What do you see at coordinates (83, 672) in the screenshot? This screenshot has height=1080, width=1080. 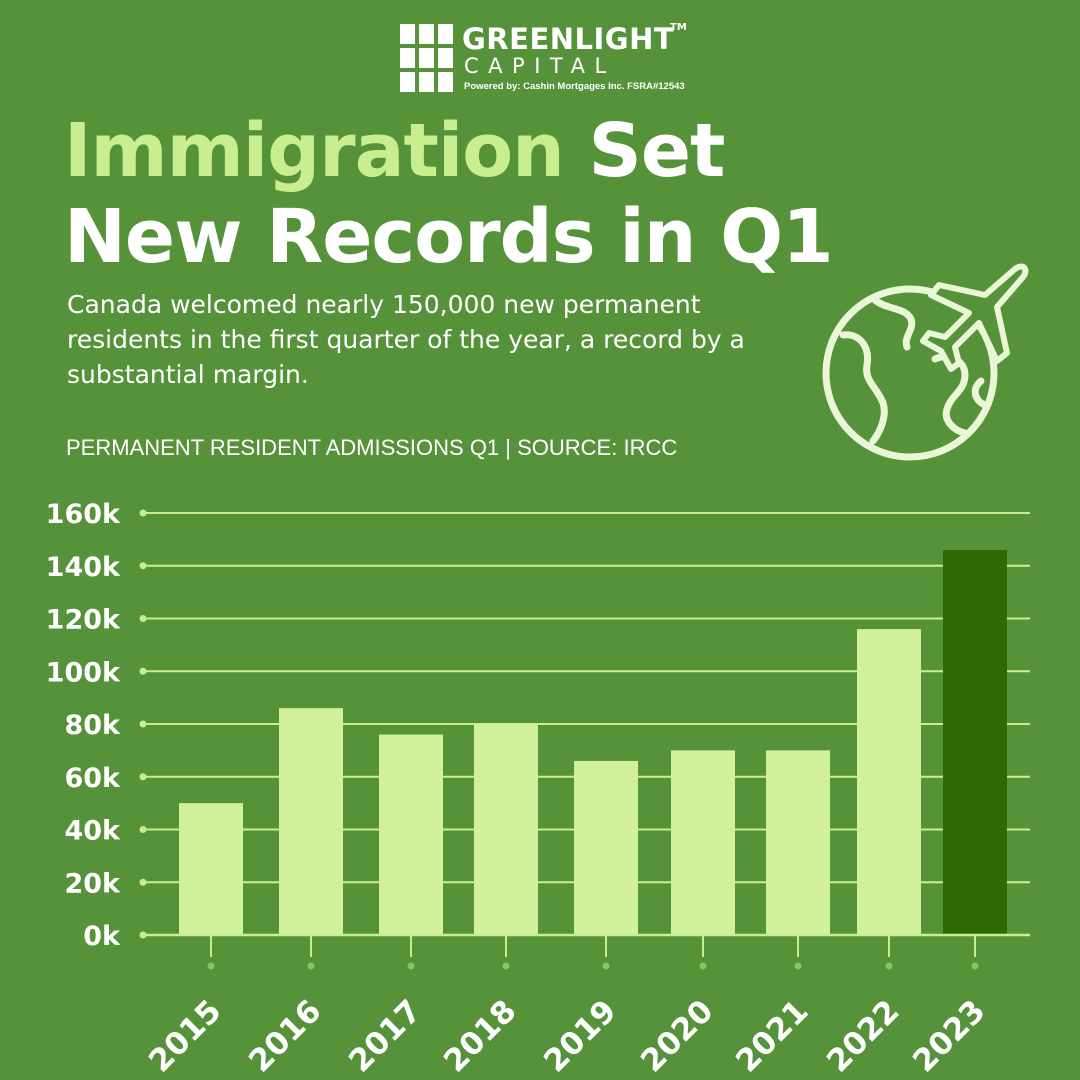 I see `y-tick-label: 100k` at bounding box center [83, 672].